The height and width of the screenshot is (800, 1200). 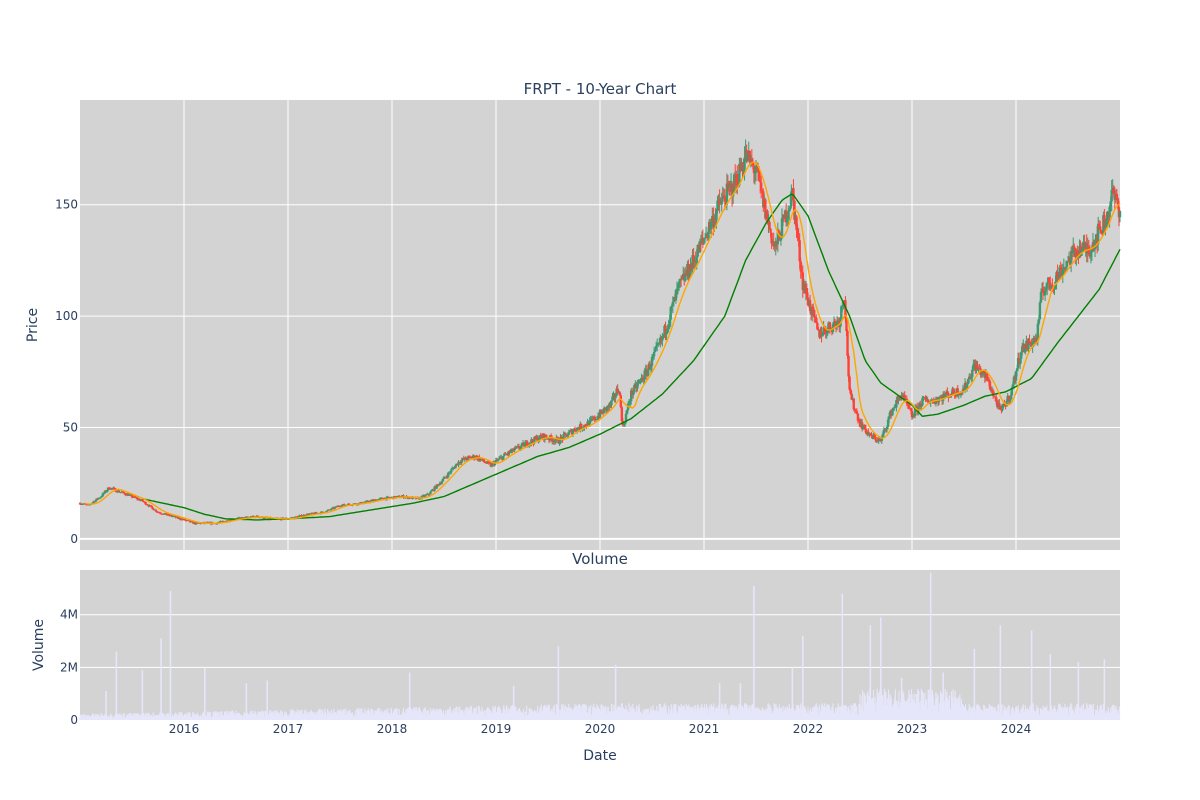 What do you see at coordinates (912, 729) in the screenshot?
I see `x-tick-label: 2023` at bounding box center [912, 729].